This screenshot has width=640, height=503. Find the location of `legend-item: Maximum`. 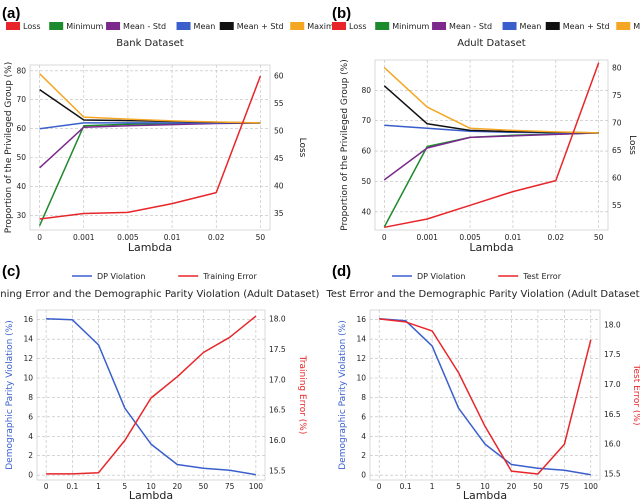

legend-item: Maximum is located at coordinates (318, 26).